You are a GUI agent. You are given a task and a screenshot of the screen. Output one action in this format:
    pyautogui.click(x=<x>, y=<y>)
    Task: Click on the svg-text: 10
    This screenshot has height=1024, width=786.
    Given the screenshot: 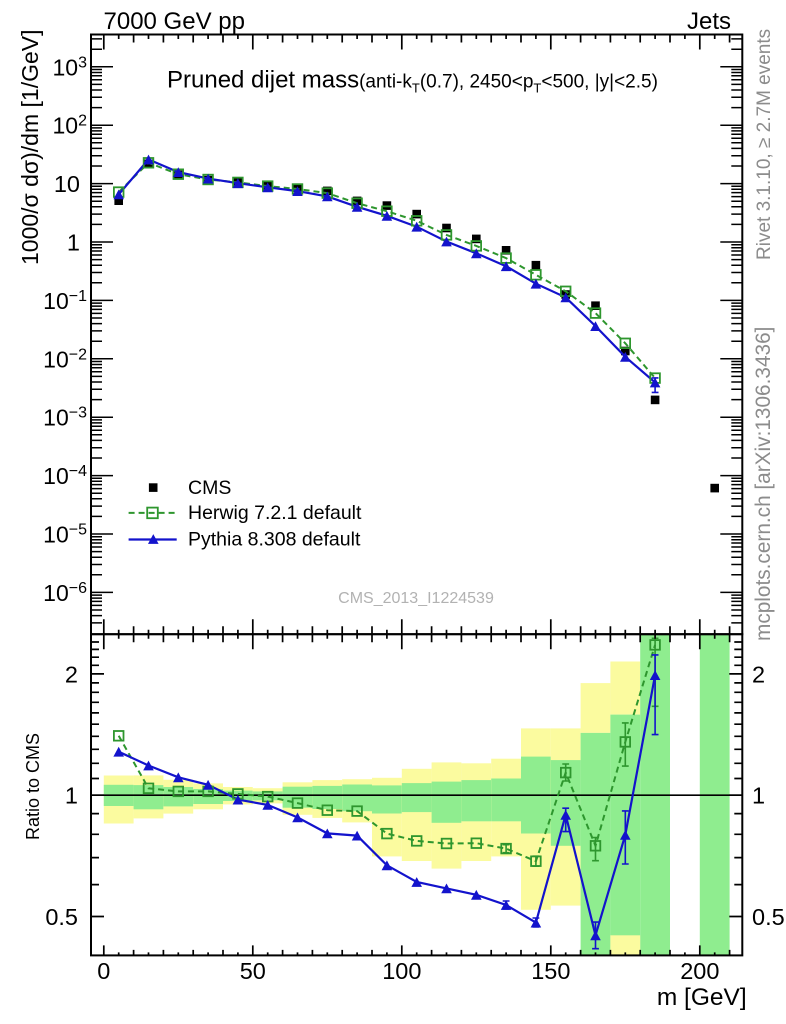 What is the action you would take?
    pyautogui.click(x=67, y=184)
    